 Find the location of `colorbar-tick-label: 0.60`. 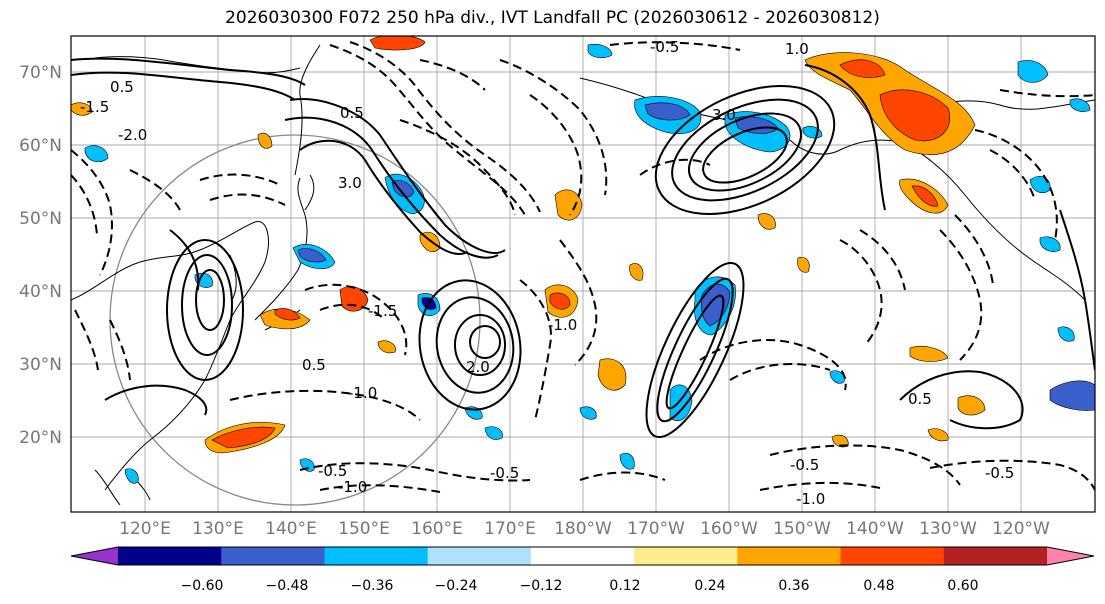

colorbar-tick-label: 0.60 is located at coordinates (962, 586).